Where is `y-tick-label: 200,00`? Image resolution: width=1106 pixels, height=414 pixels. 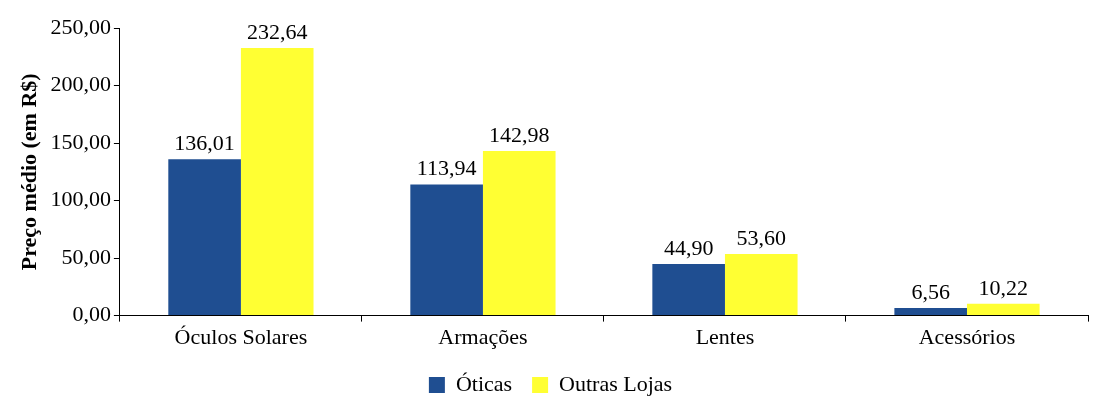 y-tick-label: 200,00 is located at coordinates (80, 84).